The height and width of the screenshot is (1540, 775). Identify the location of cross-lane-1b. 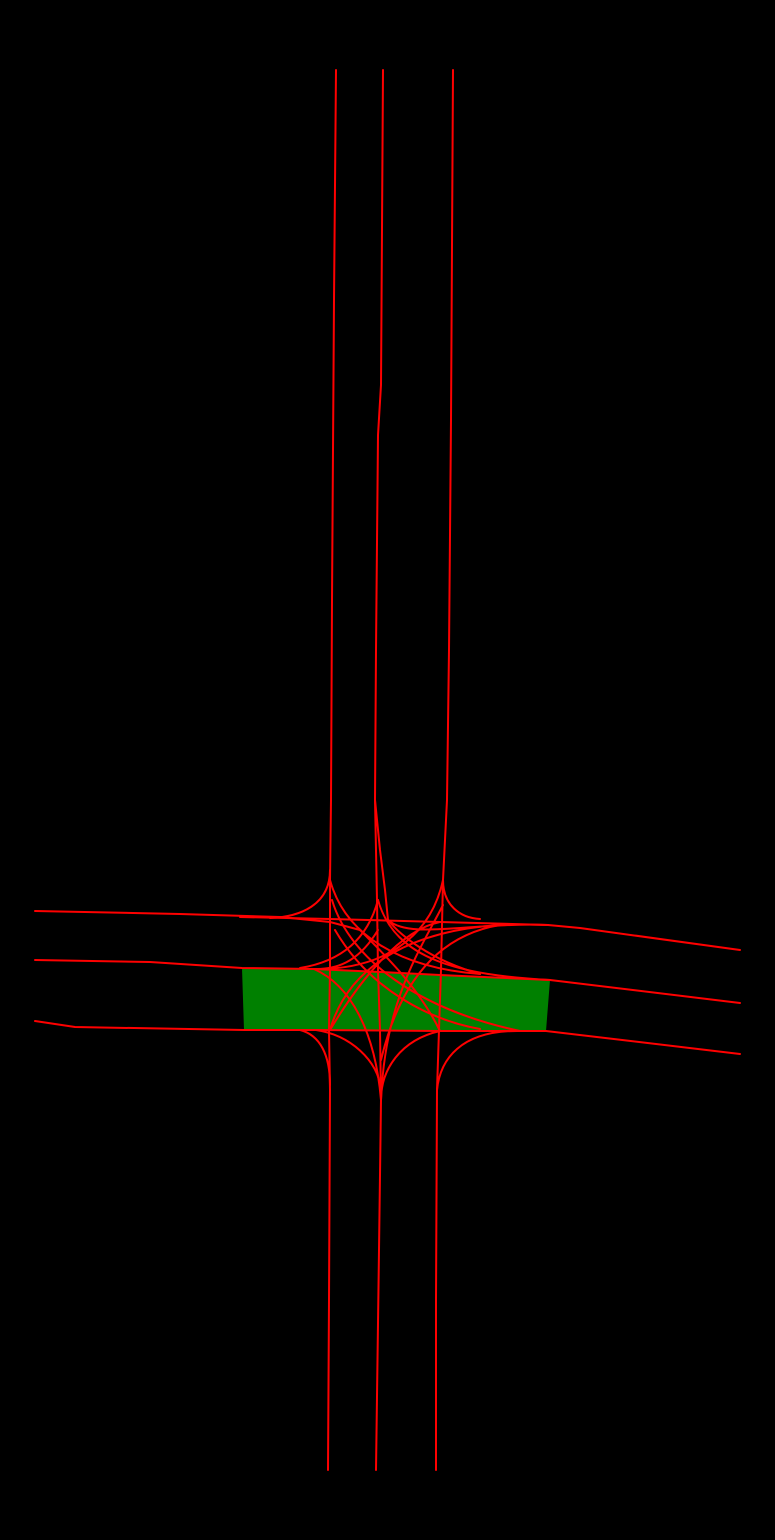
(320, 923).